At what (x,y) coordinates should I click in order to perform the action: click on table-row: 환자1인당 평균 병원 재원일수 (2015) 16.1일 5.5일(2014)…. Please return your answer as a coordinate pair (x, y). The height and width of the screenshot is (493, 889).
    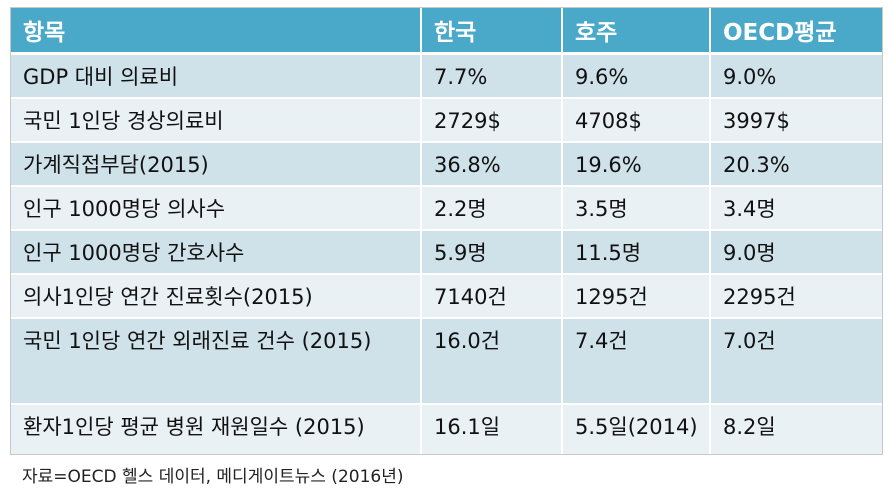
    Looking at the image, I should click on (446, 429).